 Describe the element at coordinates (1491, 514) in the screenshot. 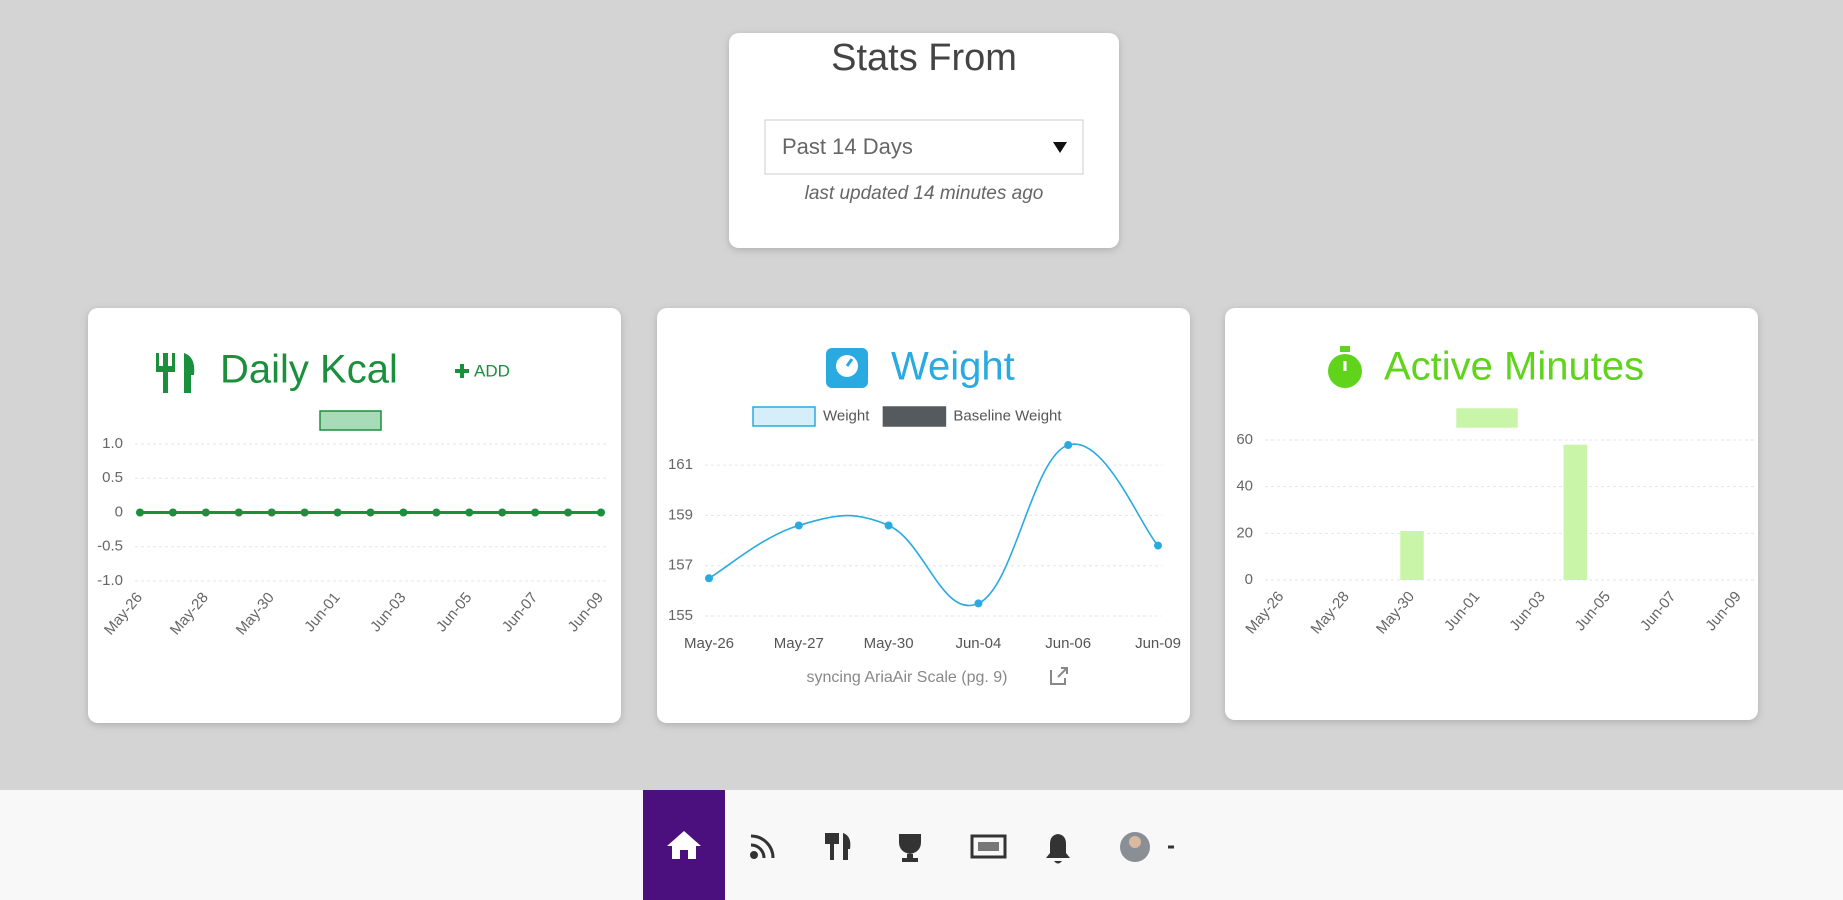

I see `active-card` at that location.